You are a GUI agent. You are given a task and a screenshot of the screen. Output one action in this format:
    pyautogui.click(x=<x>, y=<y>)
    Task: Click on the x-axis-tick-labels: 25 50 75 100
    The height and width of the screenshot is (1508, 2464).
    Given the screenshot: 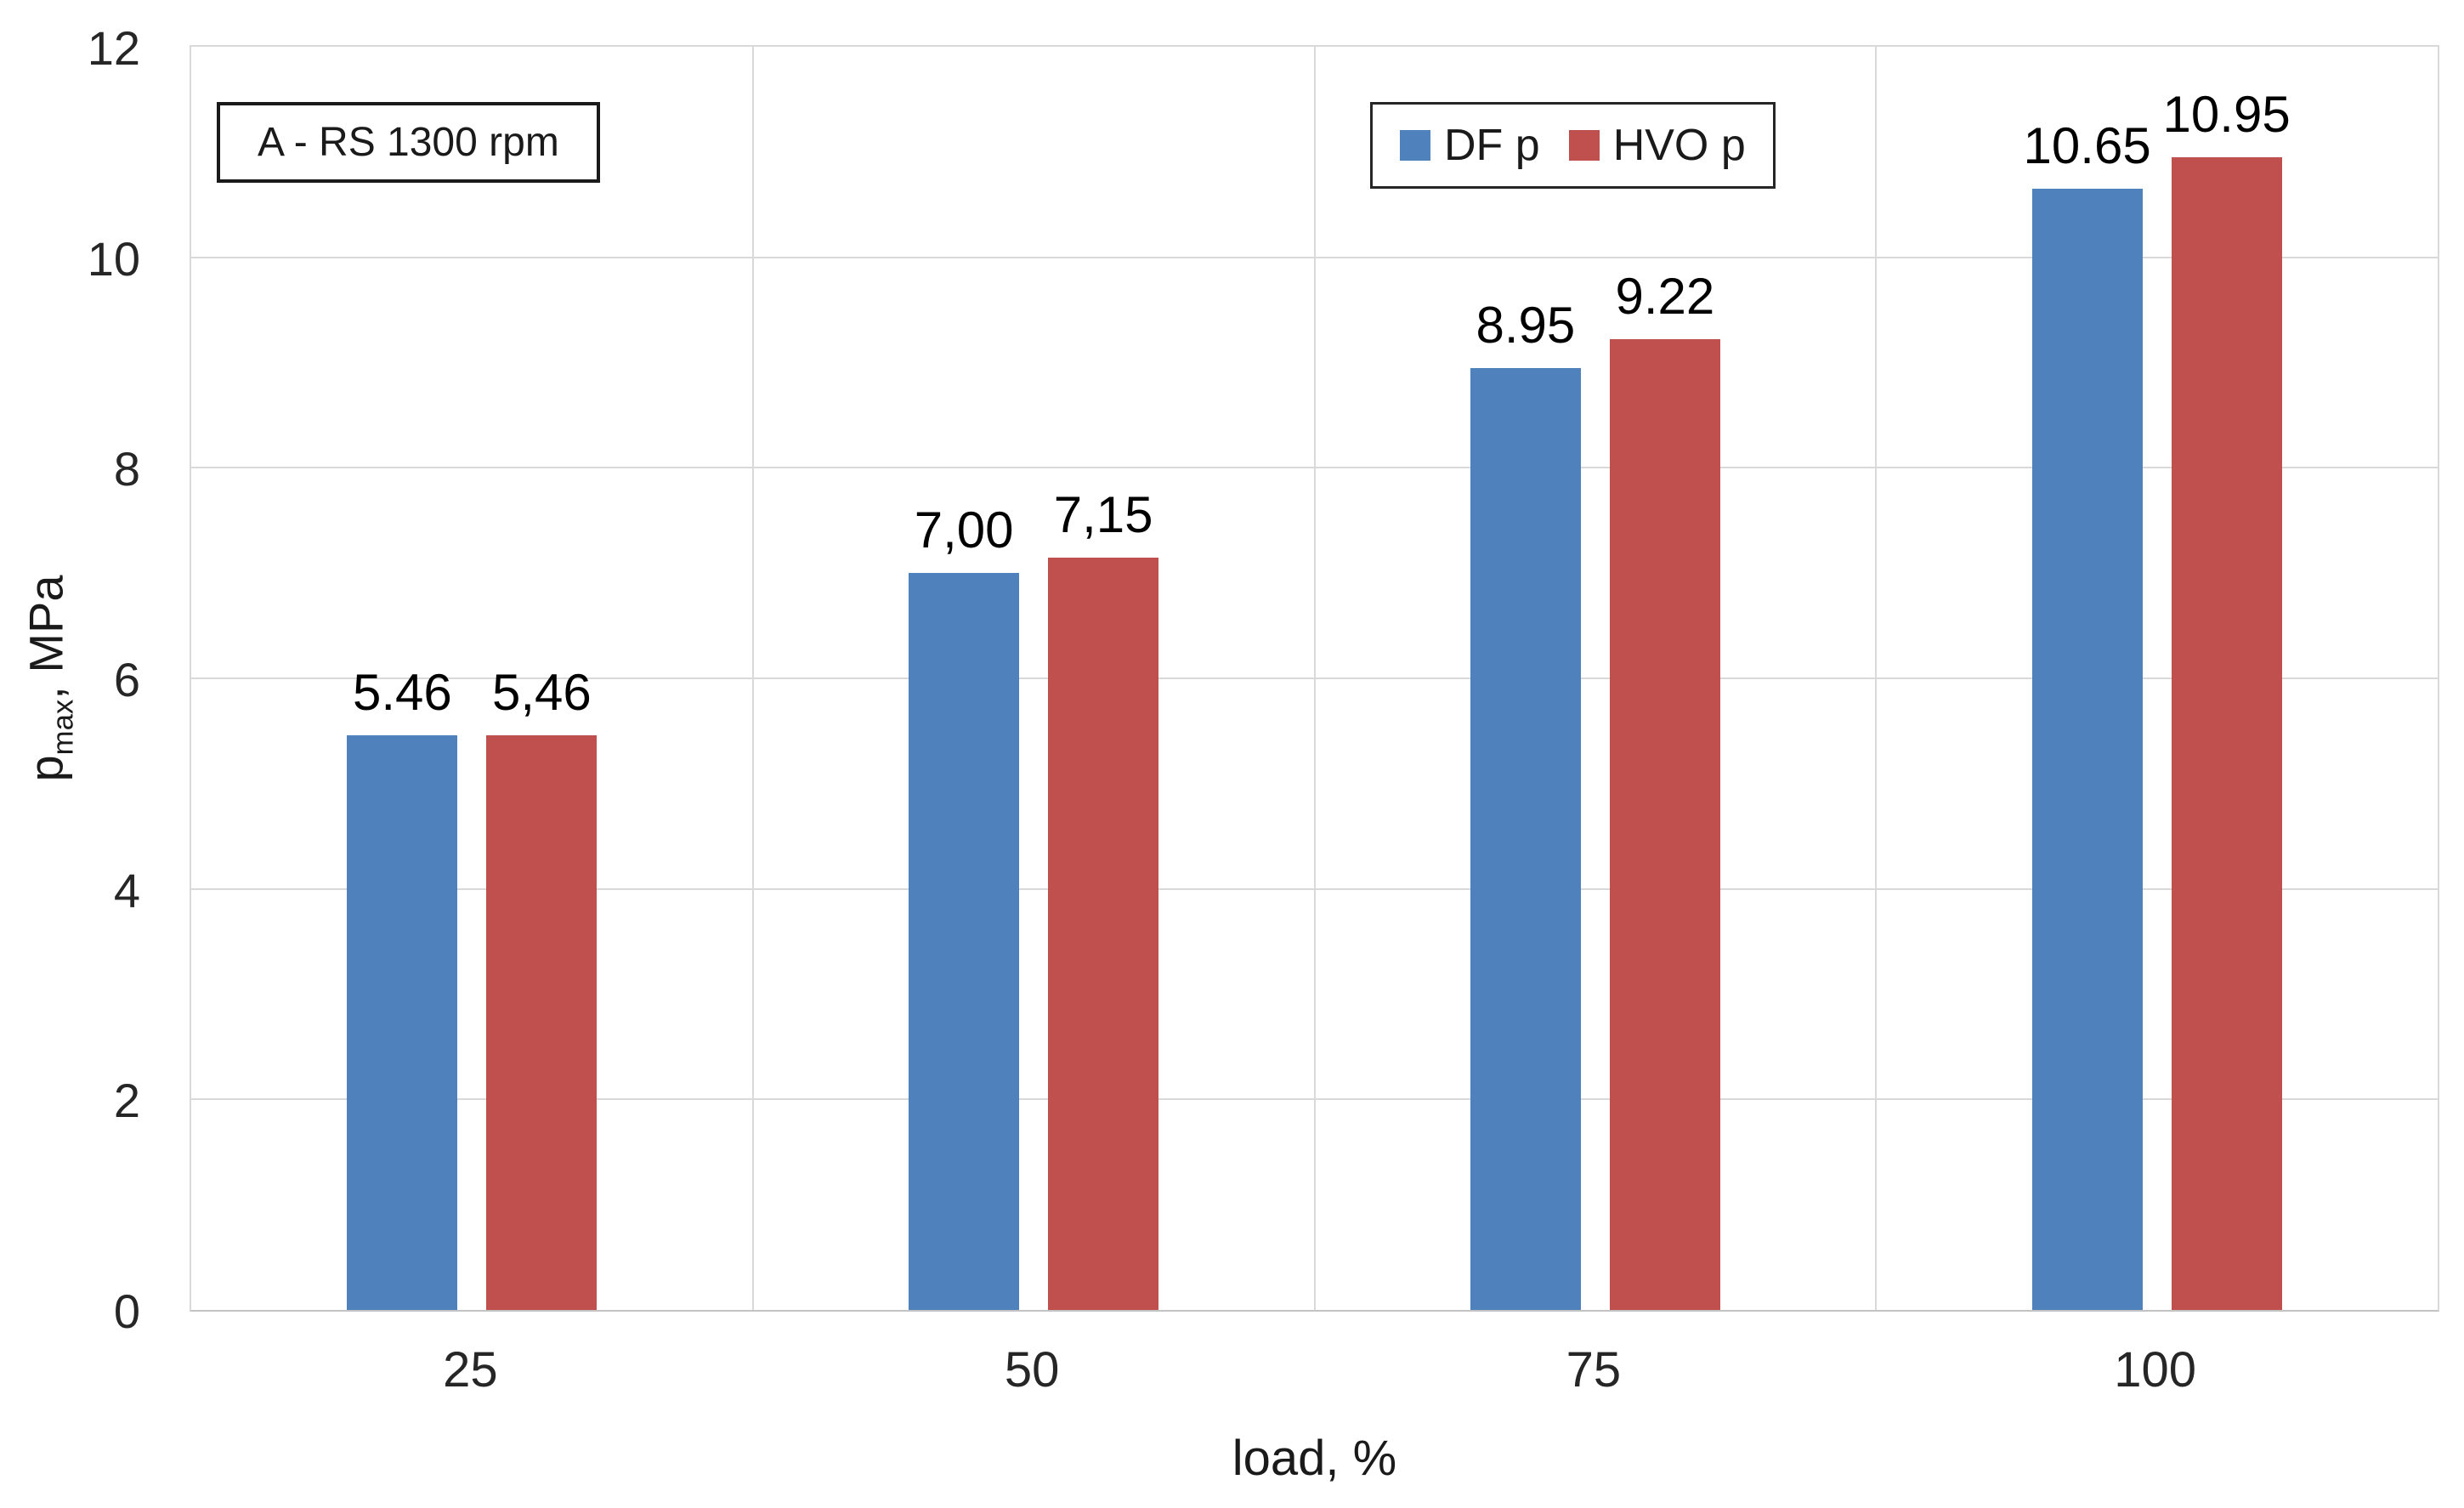 What is the action you would take?
    pyautogui.click(x=1315, y=1371)
    